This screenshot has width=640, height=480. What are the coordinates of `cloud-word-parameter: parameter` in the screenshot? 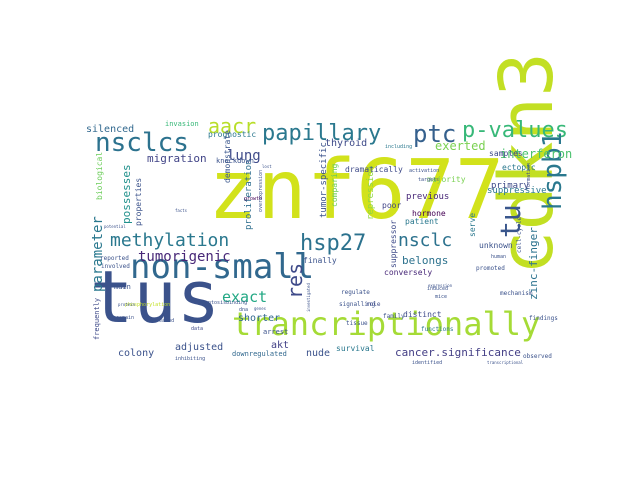 It's located at (98, 254).